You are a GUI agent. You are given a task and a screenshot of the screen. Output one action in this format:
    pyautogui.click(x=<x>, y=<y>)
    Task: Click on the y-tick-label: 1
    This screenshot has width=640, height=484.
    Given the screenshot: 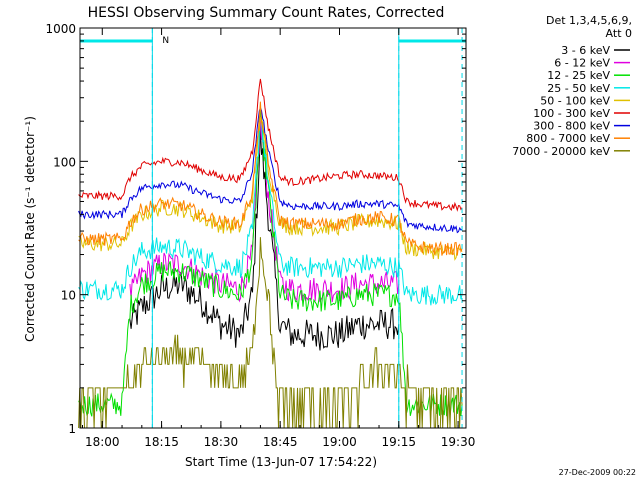 What is the action you would take?
    pyautogui.click(x=72, y=429)
    